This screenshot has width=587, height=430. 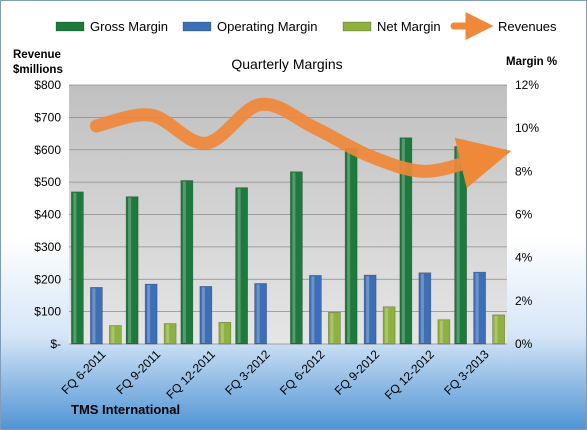 What do you see at coordinates (357, 372) in the screenshot?
I see `x-tick-label: FQ 9-2012` at bounding box center [357, 372].